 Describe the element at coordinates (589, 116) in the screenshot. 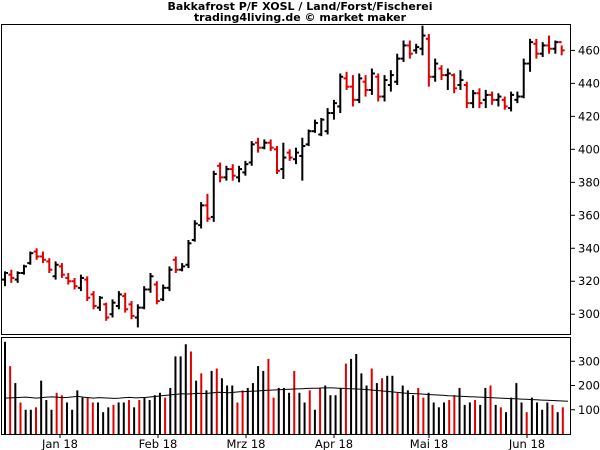

I see `price-tick-label: 420` at that location.